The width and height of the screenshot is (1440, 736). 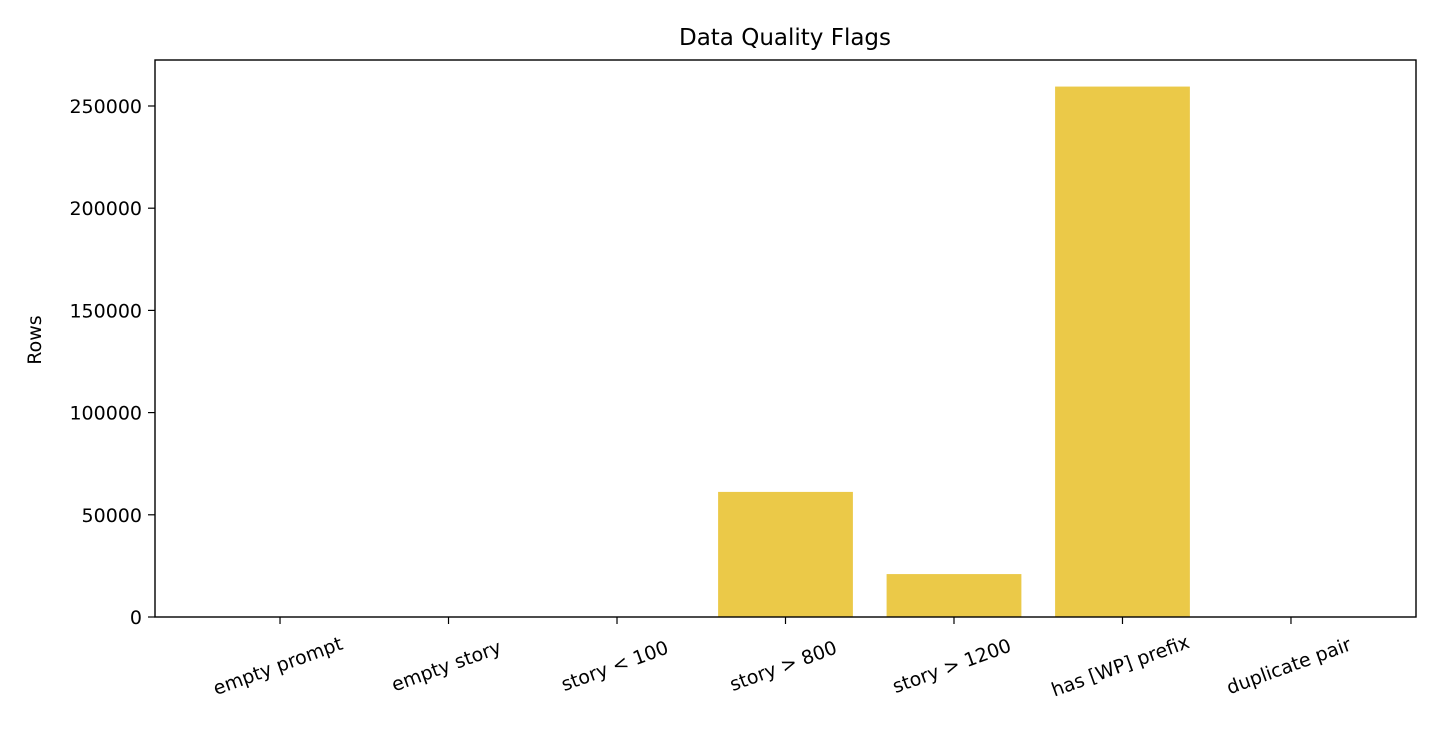 I want to click on x-tick-label: empty story, so click(x=447, y=666).